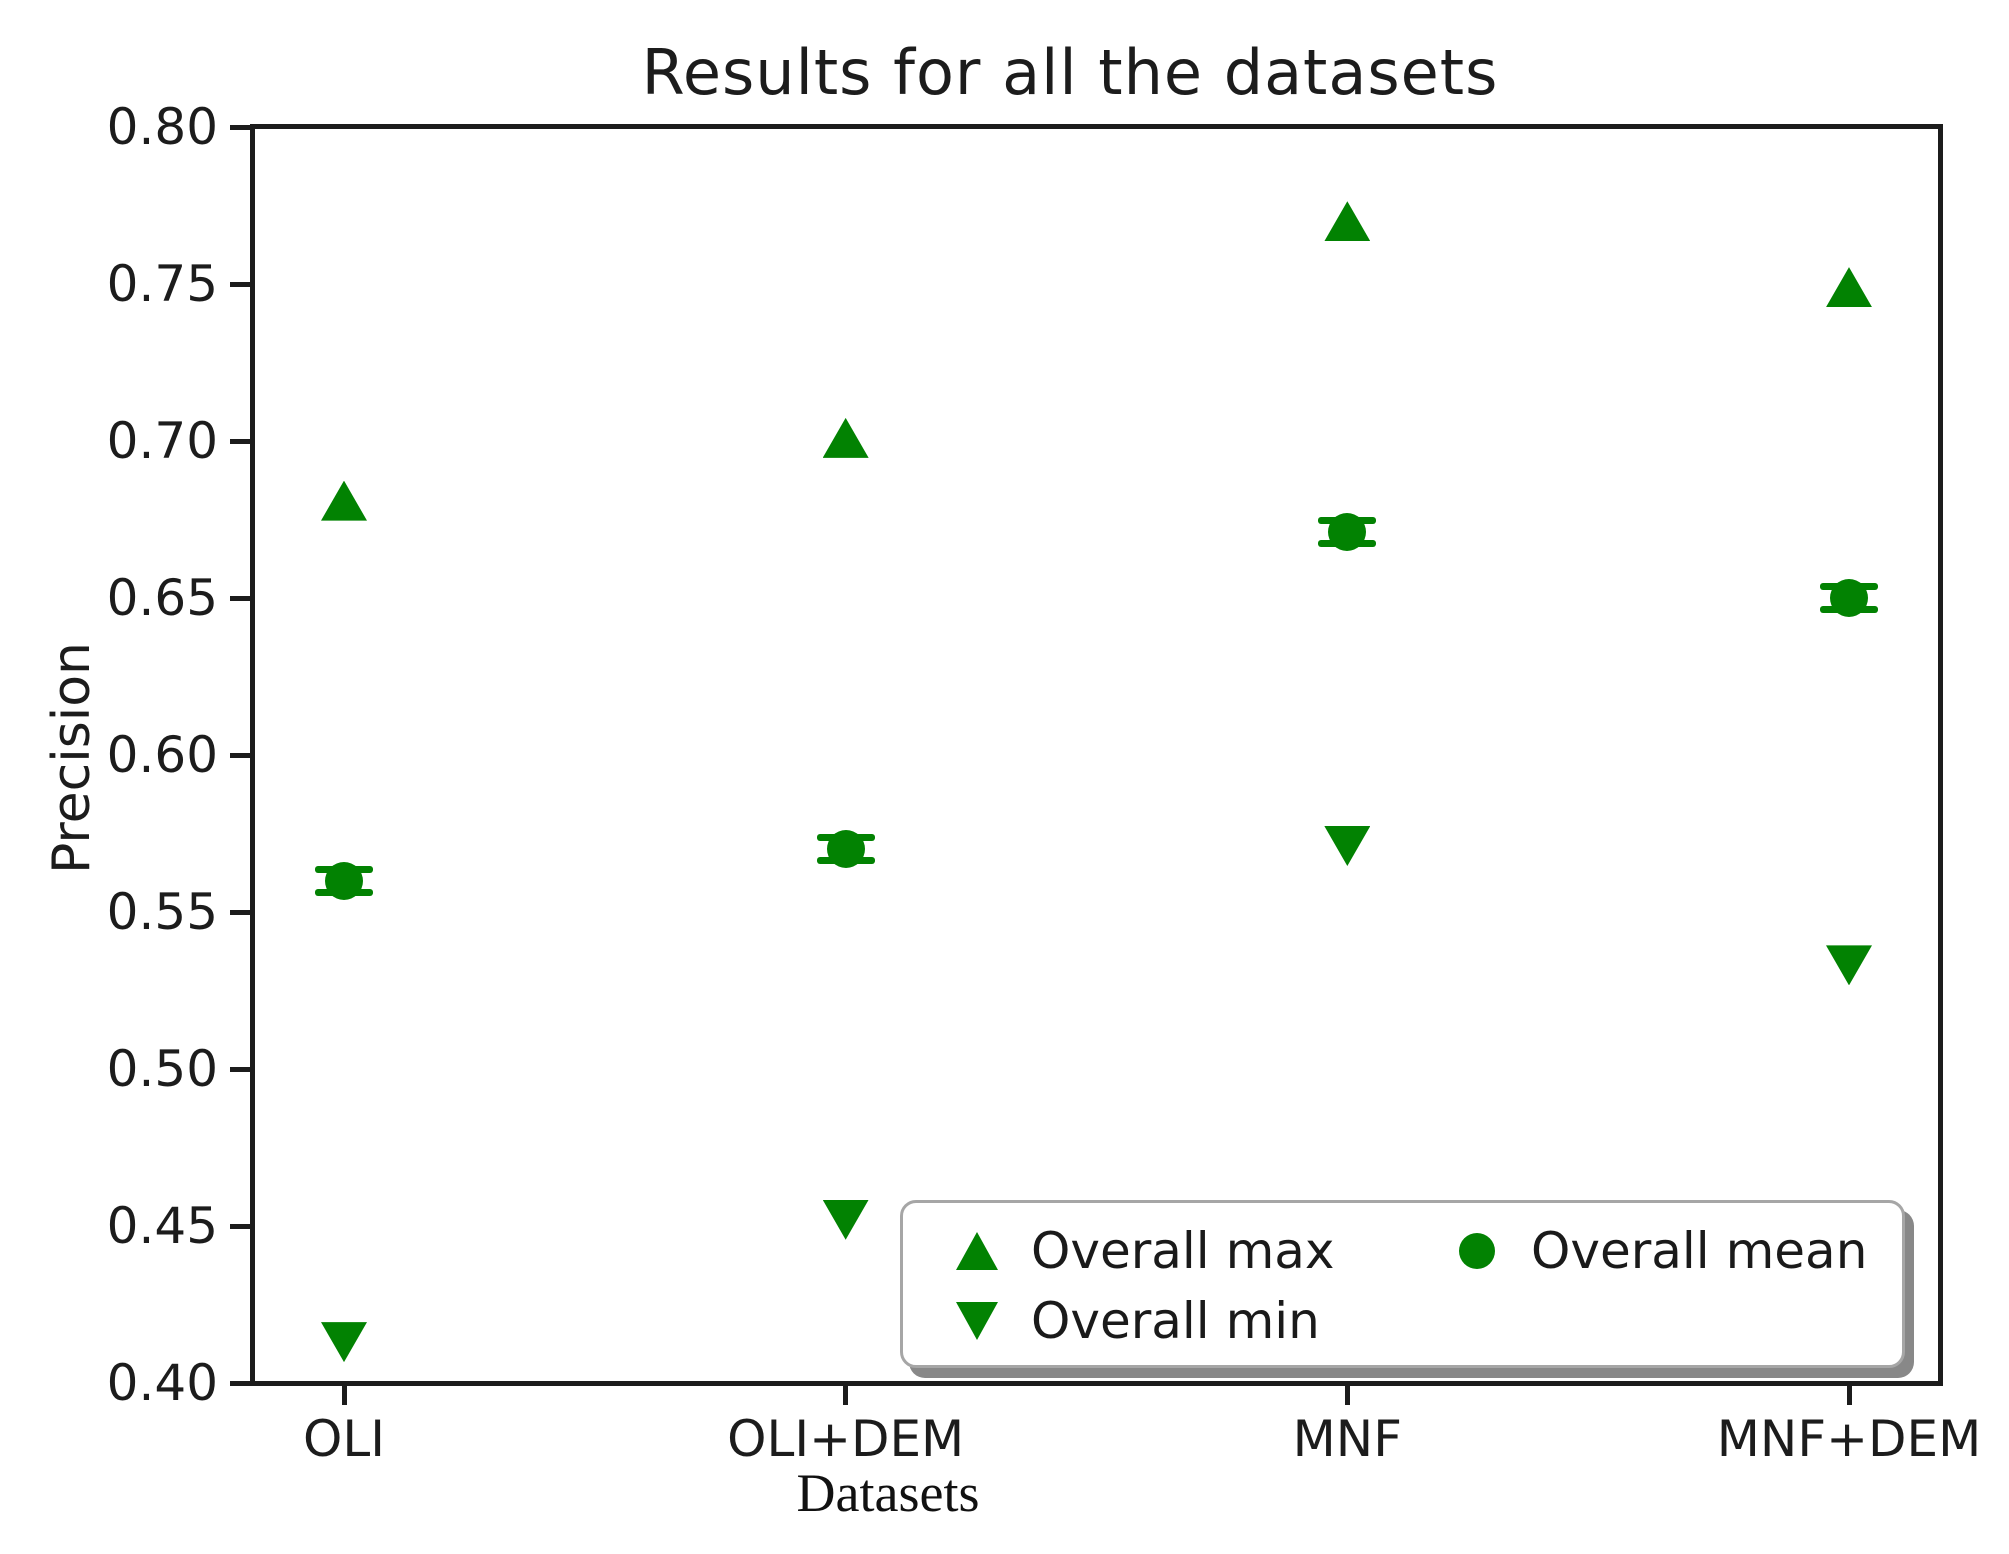  What do you see at coordinates (1849, 1439) in the screenshot?
I see `x-tick-label: MNF+DEM` at bounding box center [1849, 1439].